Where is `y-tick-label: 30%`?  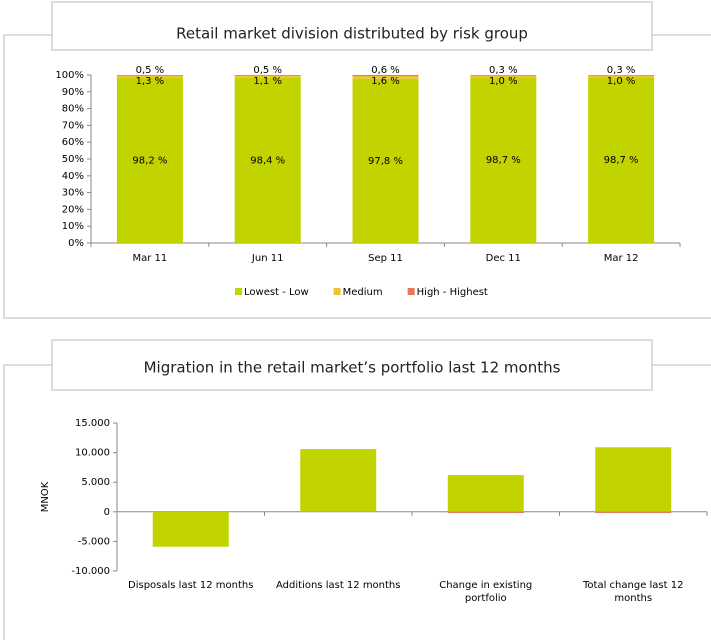 y-tick-label: 30% is located at coordinates (73, 193).